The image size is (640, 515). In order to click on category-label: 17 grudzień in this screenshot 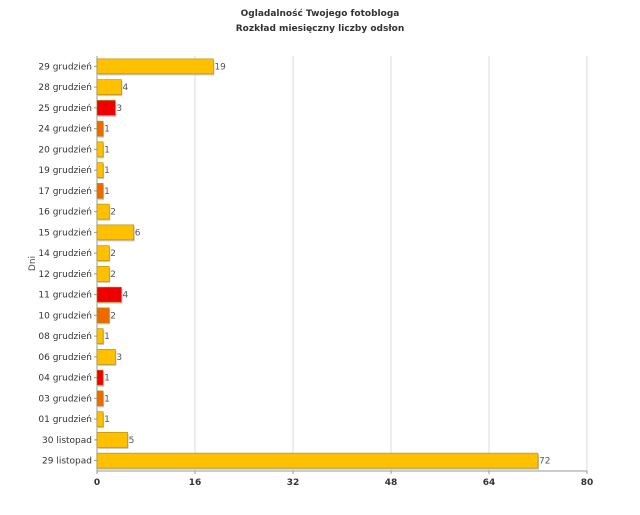, I will do `click(65, 192)`.